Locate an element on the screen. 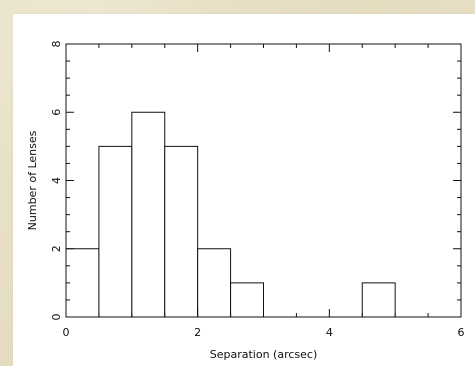 The width and height of the screenshot is (475, 366). y-tick-label-6: 6 is located at coordinates (56, 112).